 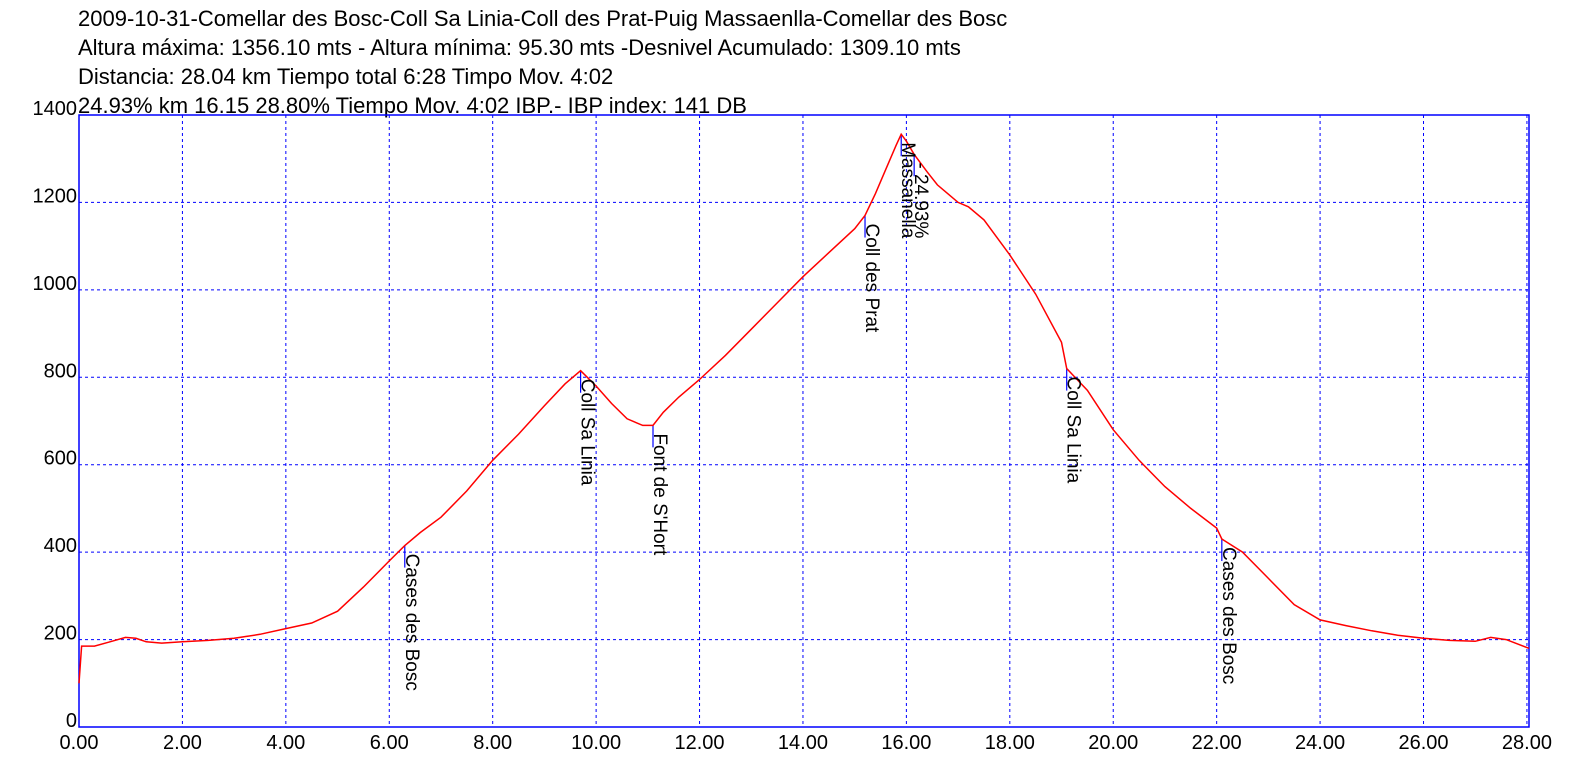 I want to click on y-tick-label: 1000, so click(x=55, y=284).